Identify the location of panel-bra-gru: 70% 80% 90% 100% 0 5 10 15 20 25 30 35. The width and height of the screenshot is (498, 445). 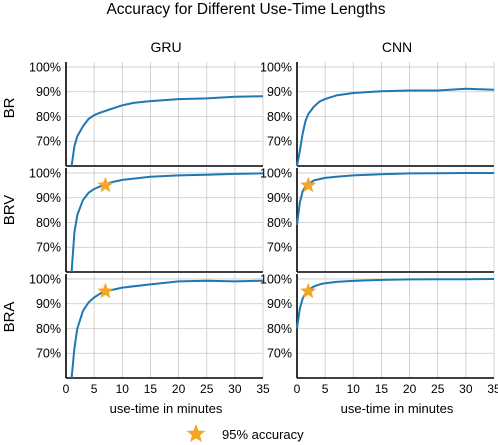
(149, 334).